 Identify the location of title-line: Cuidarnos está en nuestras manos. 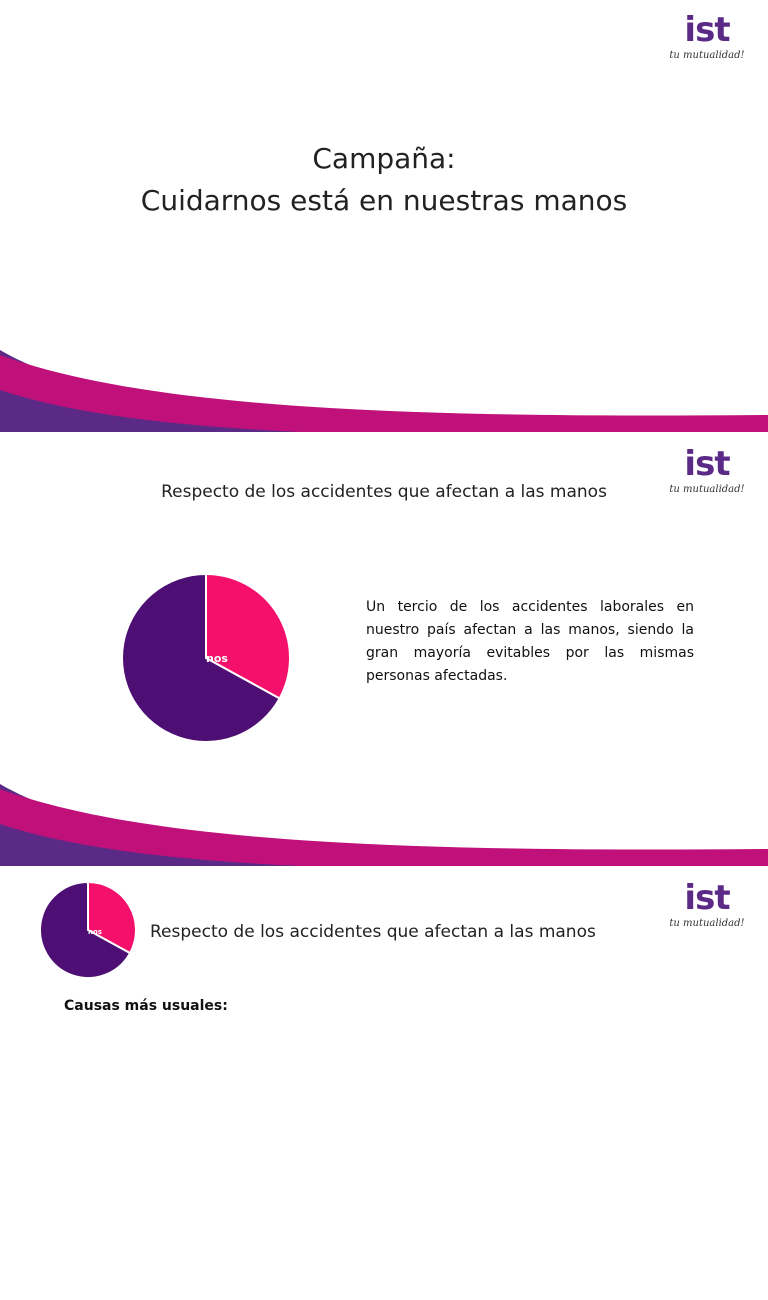
(384, 200).